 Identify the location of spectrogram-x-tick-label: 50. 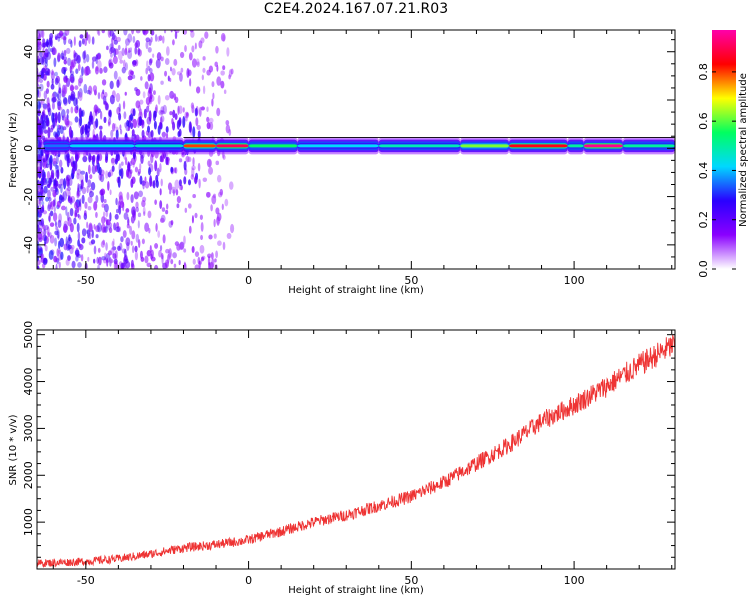
(411, 280).